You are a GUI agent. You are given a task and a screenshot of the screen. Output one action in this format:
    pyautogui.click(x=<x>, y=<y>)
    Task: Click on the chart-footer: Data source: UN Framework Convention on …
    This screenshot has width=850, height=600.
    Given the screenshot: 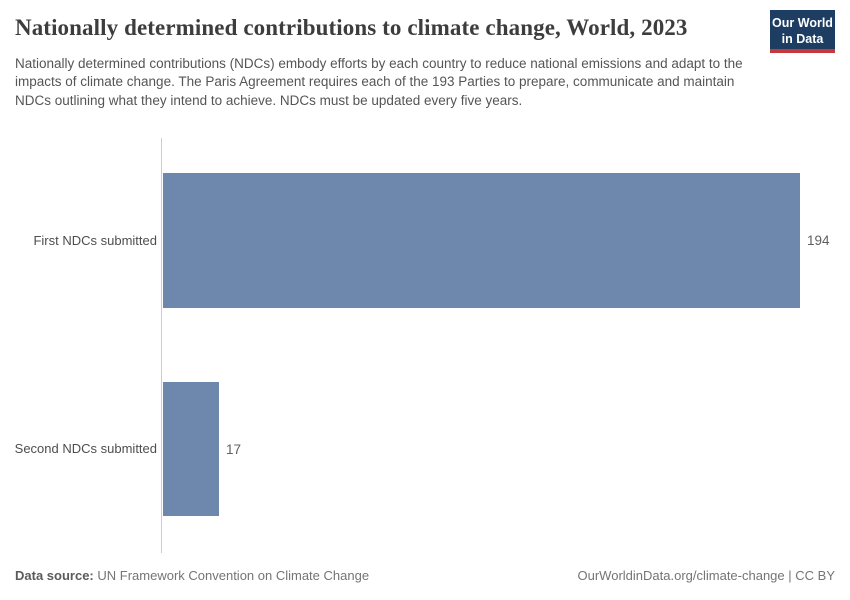 What is the action you would take?
    pyautogui.click(x=425, y=575)
    